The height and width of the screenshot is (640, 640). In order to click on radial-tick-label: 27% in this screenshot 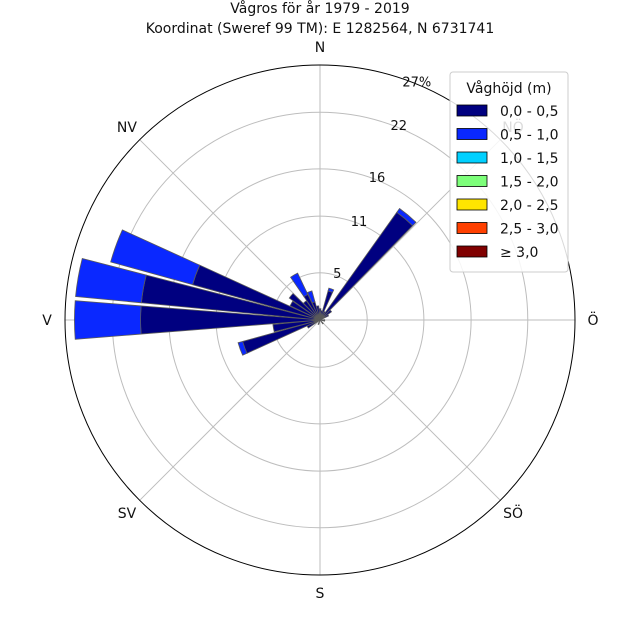, I will do `click(416, 82)`.